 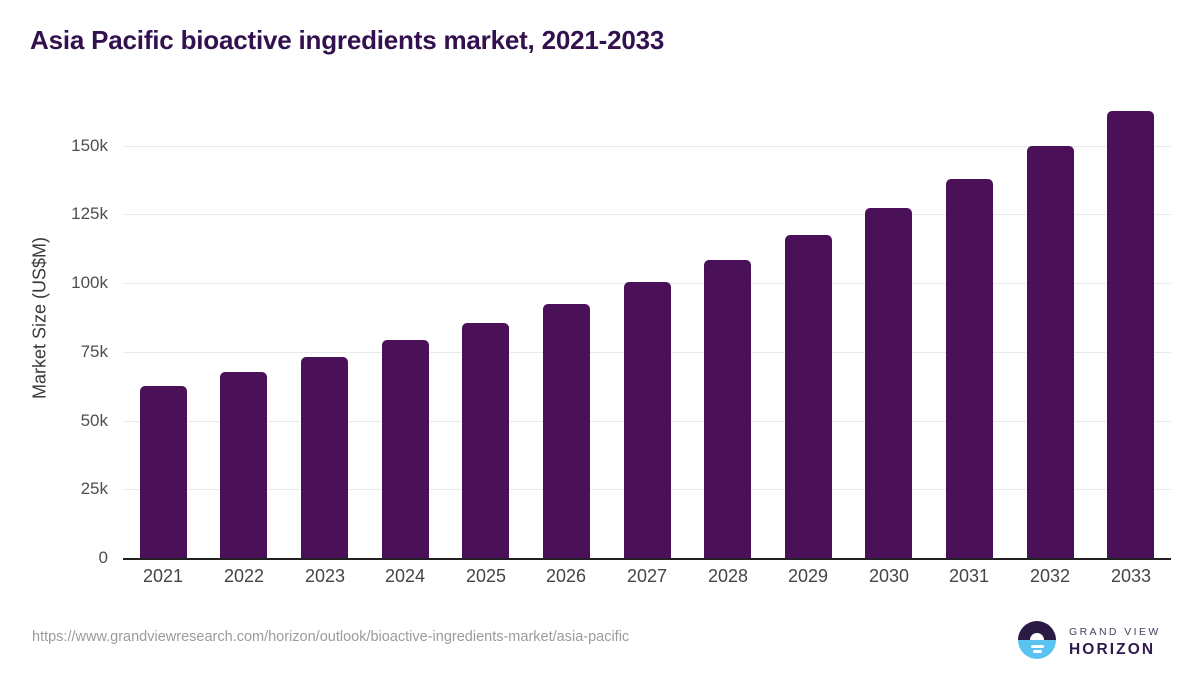 I want to click on y-axis-tick-label: 125k, so click(x=89, y=213).